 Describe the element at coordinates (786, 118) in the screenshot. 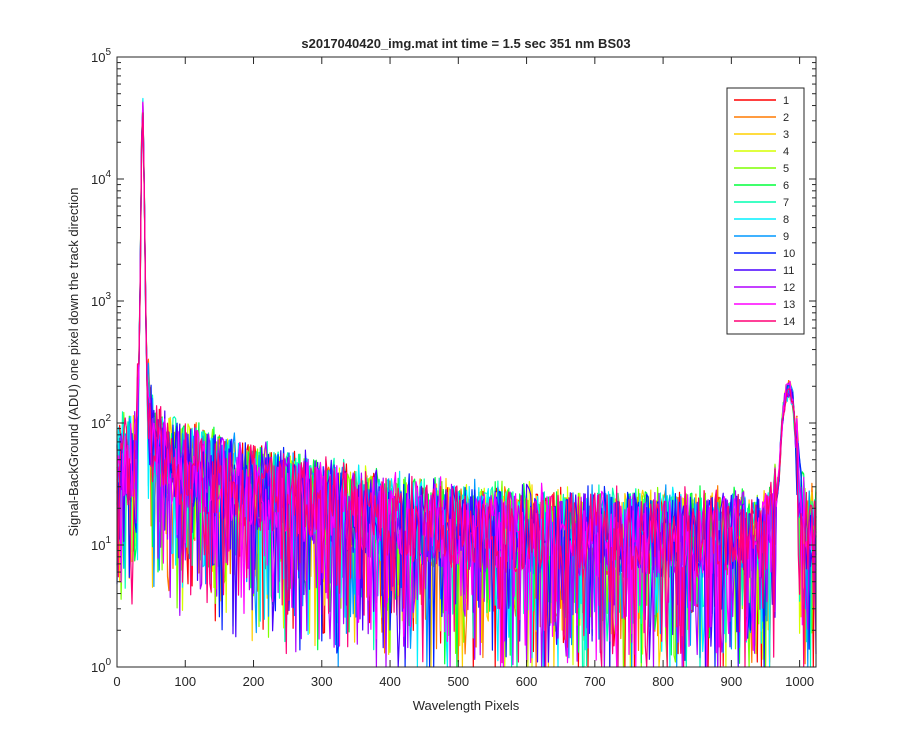

I see `legend-label-2: 2` at that location.